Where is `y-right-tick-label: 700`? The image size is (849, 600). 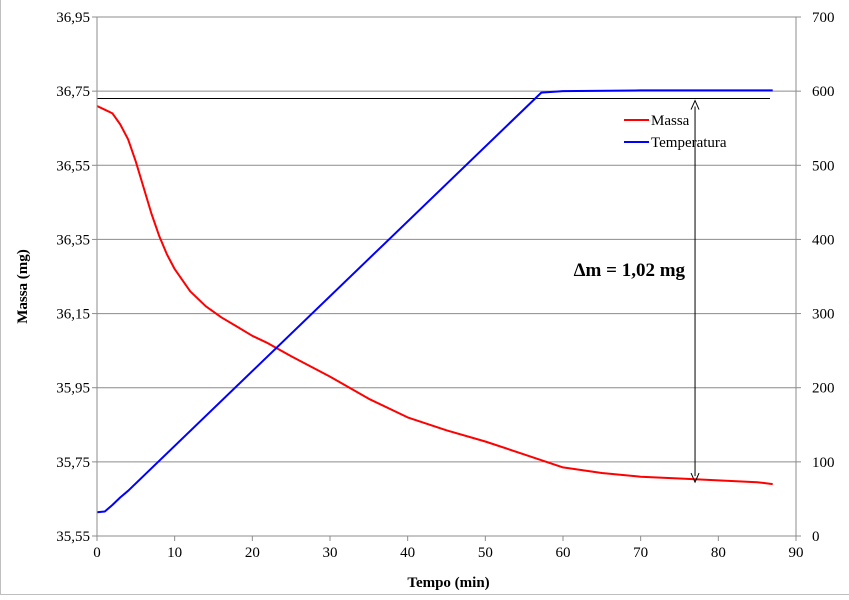 y-right-tick-label: 700 is located at coordinates (823, 18).